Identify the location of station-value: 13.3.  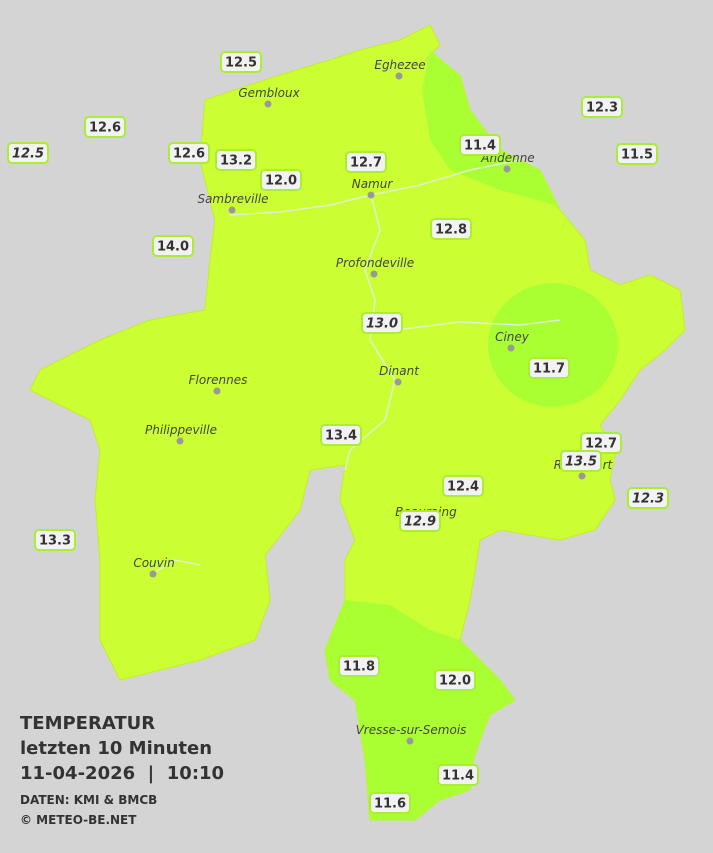
(55, 541).